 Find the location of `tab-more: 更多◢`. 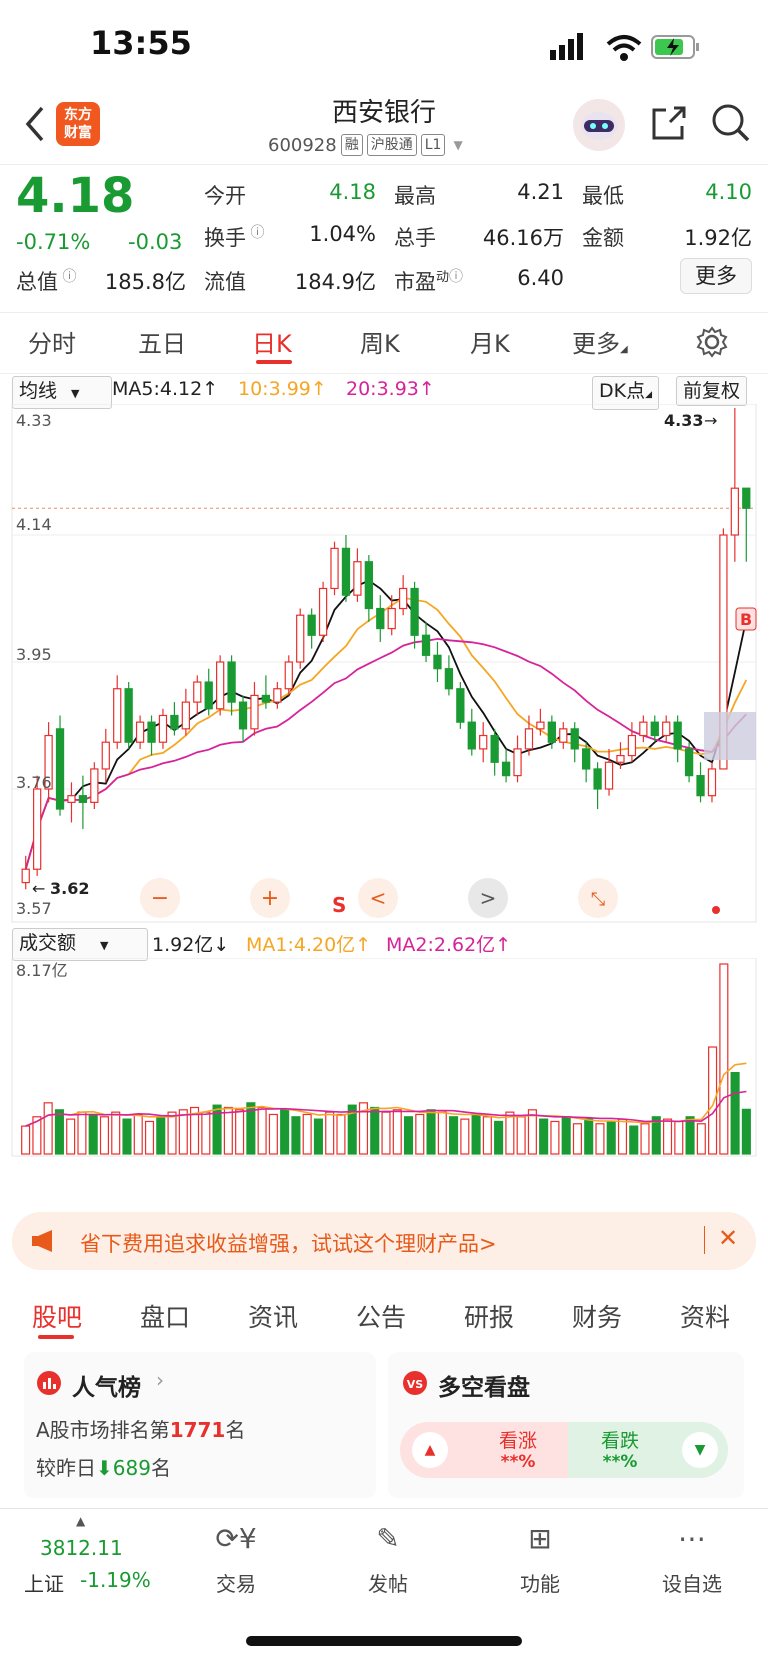

tab-more: 更多◢ is located at coordinates (600, 341).